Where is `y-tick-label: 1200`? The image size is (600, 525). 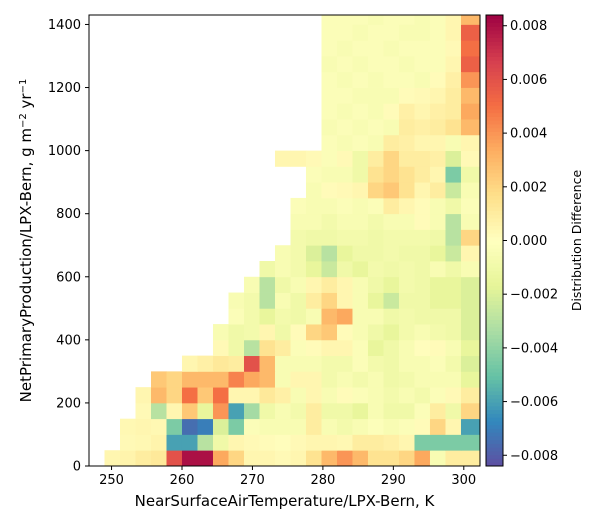 y-tick-label: 1200 is located at coordinates (64, 88).